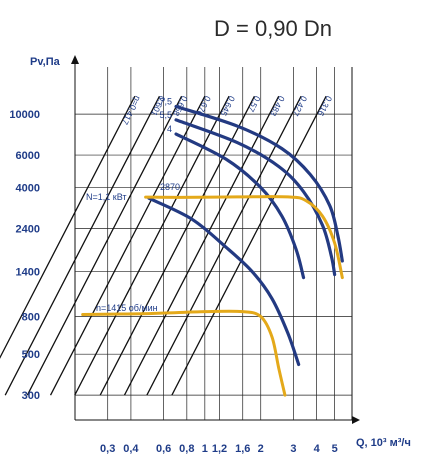 Image resolution: width=430 pixels, height=462 pixels. What do you see at coordinates (127, 308) in the screenshot?
I see `rpm-low-label: n=1415 об/мин` at bounding box center [127, 308].